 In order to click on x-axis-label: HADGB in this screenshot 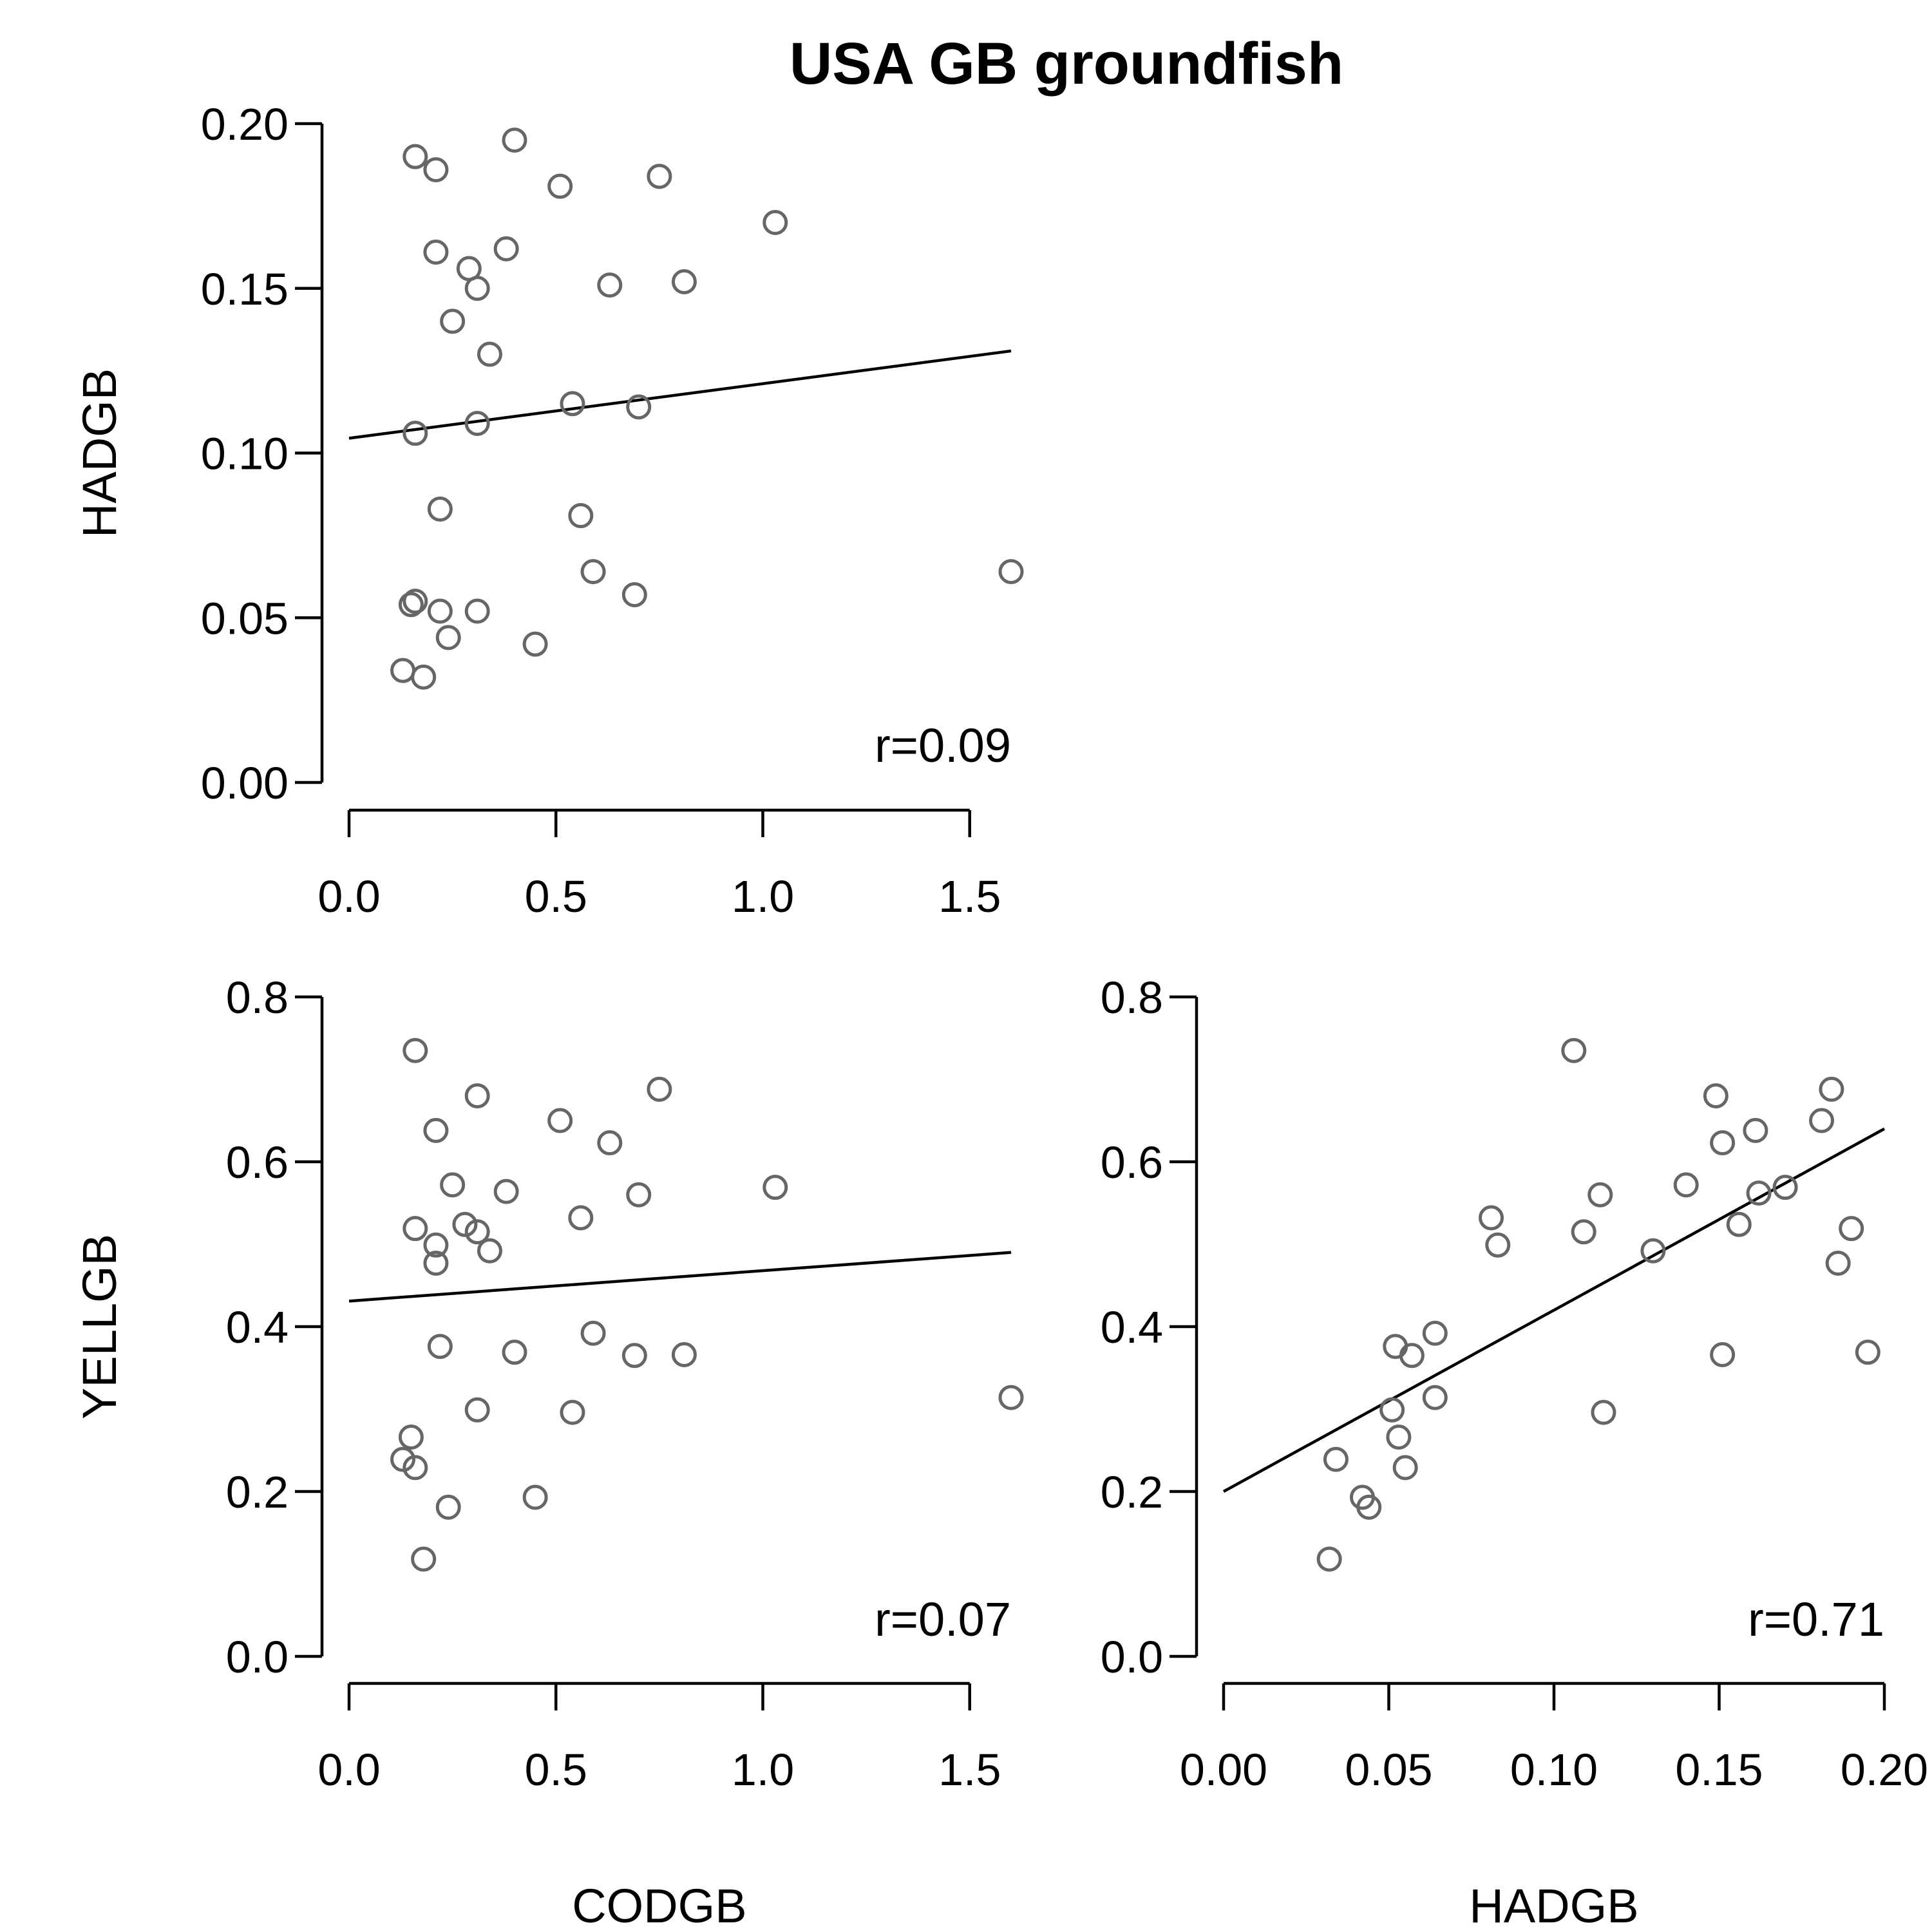, I will do `click(1554, 1905)`.